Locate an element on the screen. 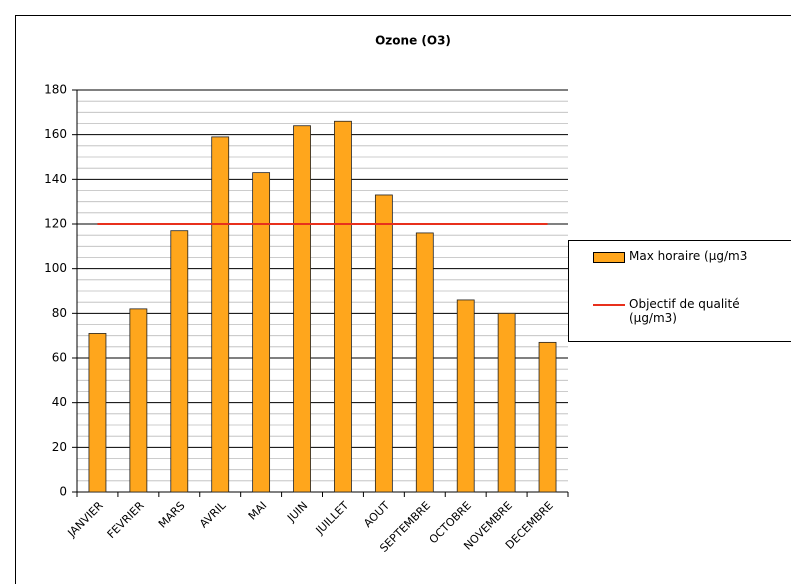 This screenshot has height=584, width=791. y-tick-label: 180 is located at coordinates (55, 90).